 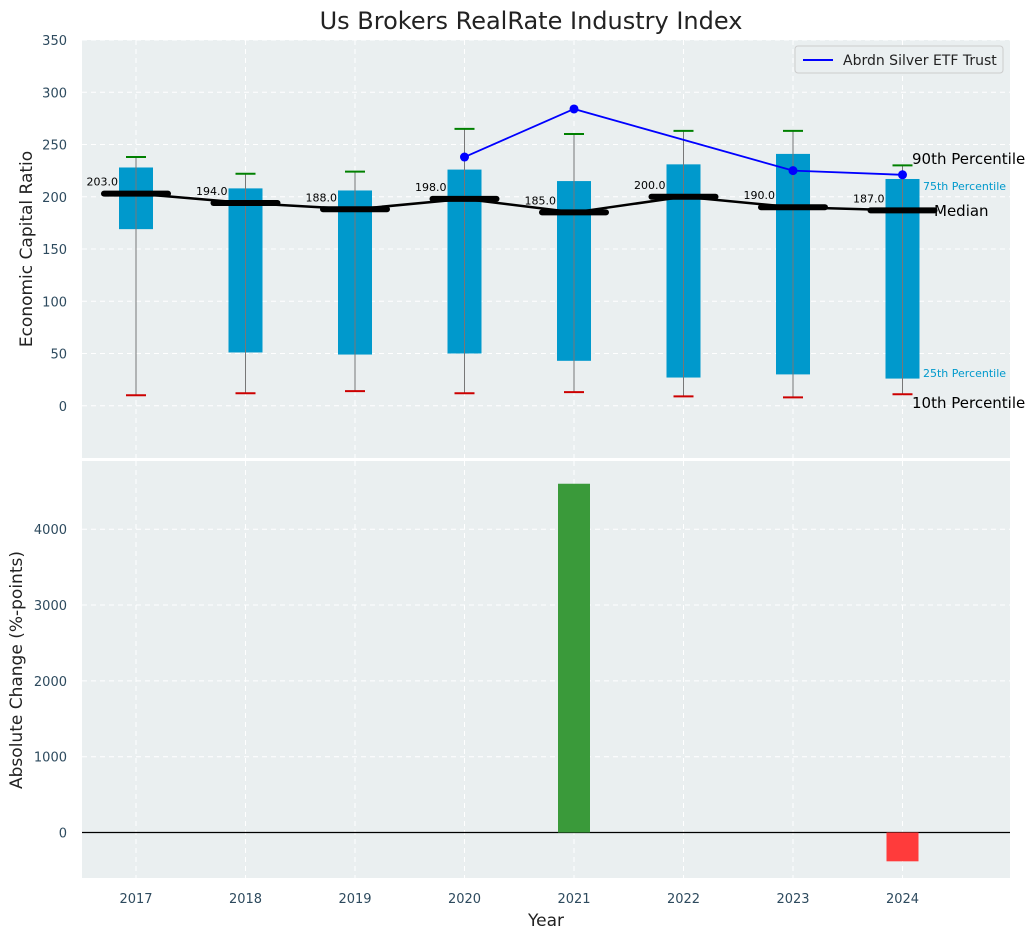 I want to click on legend-label: Abrdn Silver ETF Trust, so click(x=920, y=61).